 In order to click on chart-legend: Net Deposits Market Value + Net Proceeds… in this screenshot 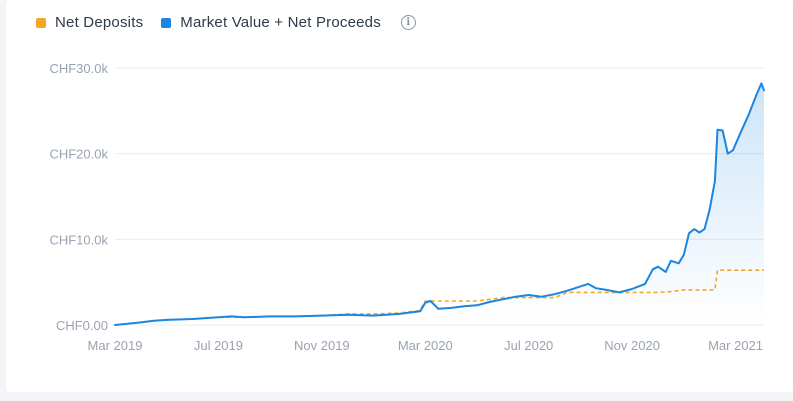, I will do `click(226, 22)`.